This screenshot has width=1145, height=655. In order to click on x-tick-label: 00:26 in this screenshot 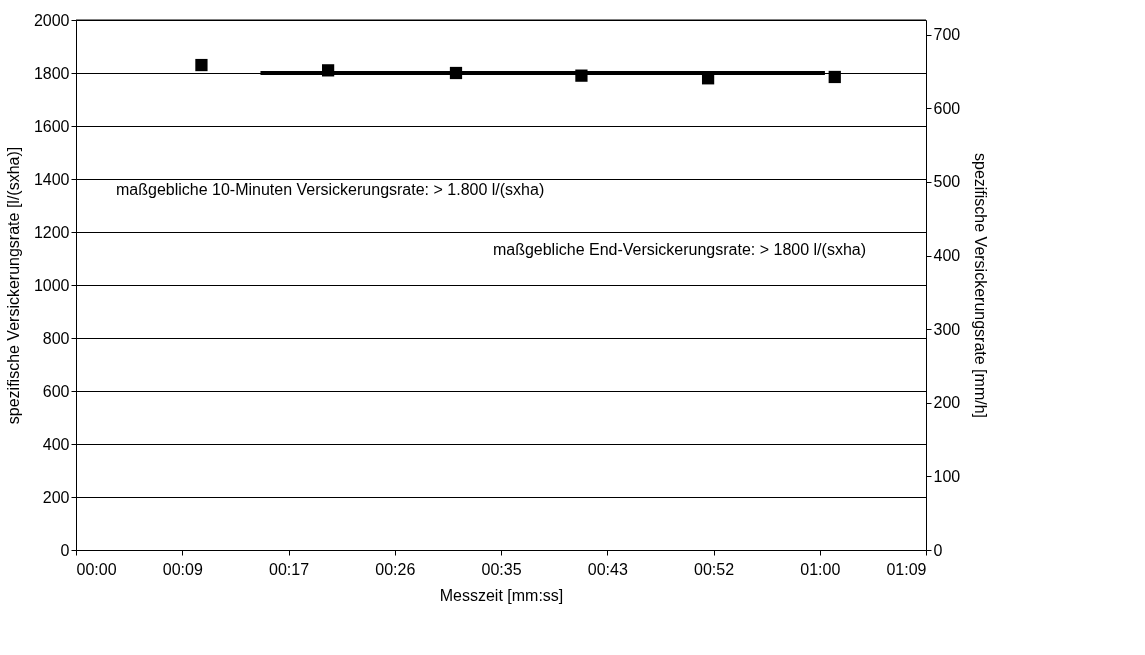, I will do `click(395, 569)`.